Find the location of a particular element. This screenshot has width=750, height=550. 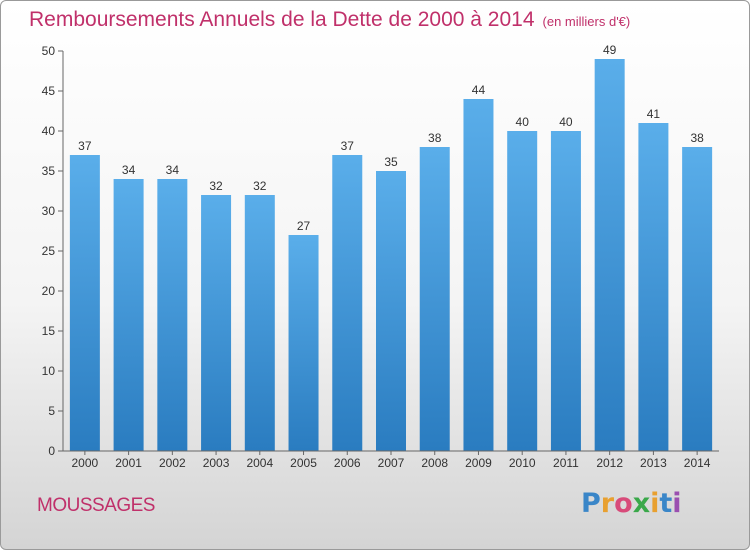

bar-2012 is located at coordinates (609, 255).